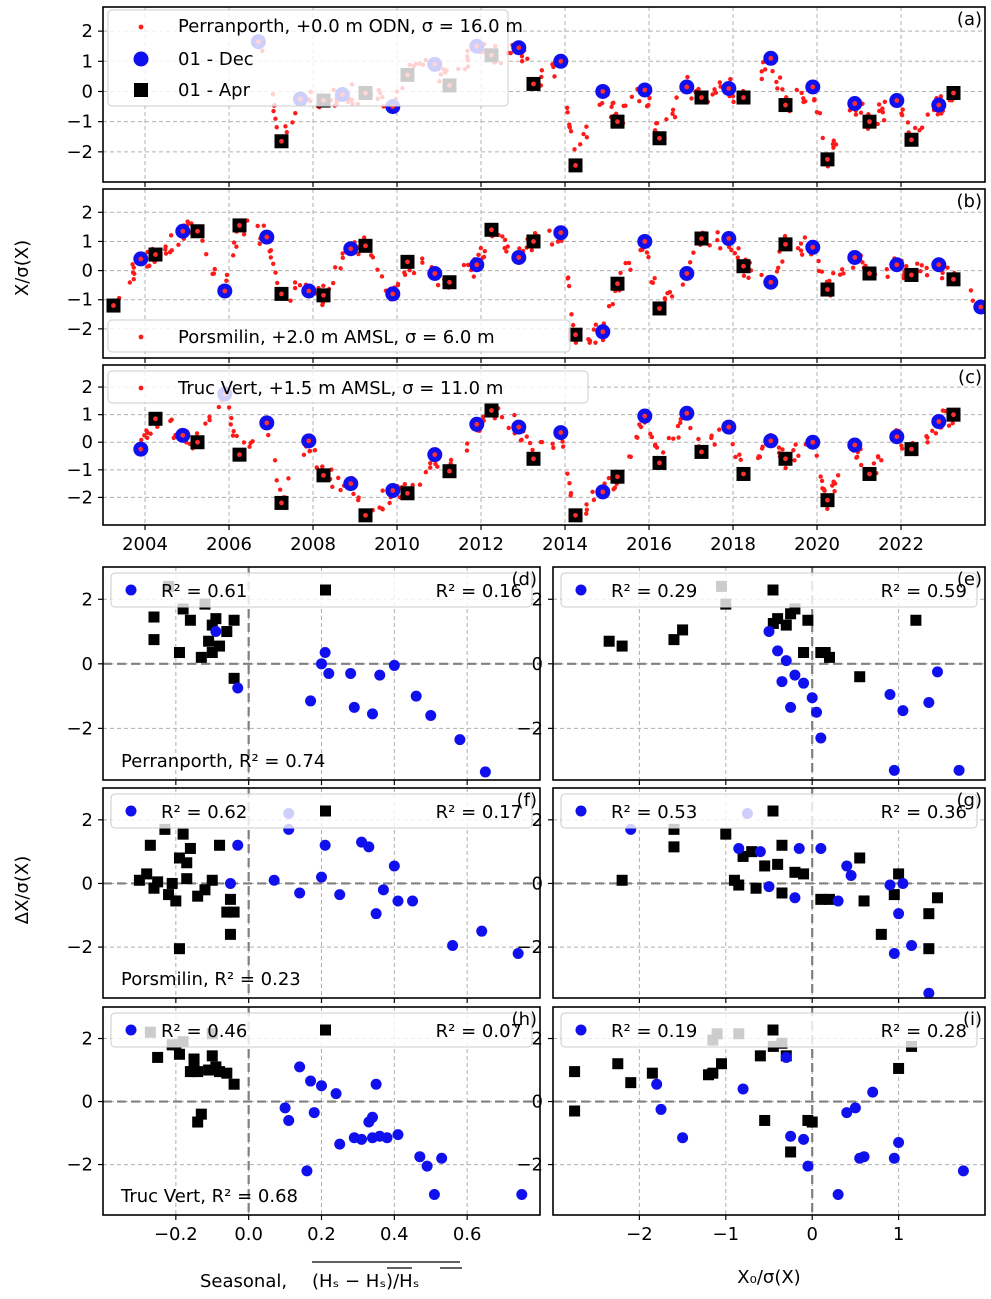  Describe the element at coordinates (223, 761) in the screenshot. I see `panel-annotation: Perranporth, R² = 0.74` at that location.